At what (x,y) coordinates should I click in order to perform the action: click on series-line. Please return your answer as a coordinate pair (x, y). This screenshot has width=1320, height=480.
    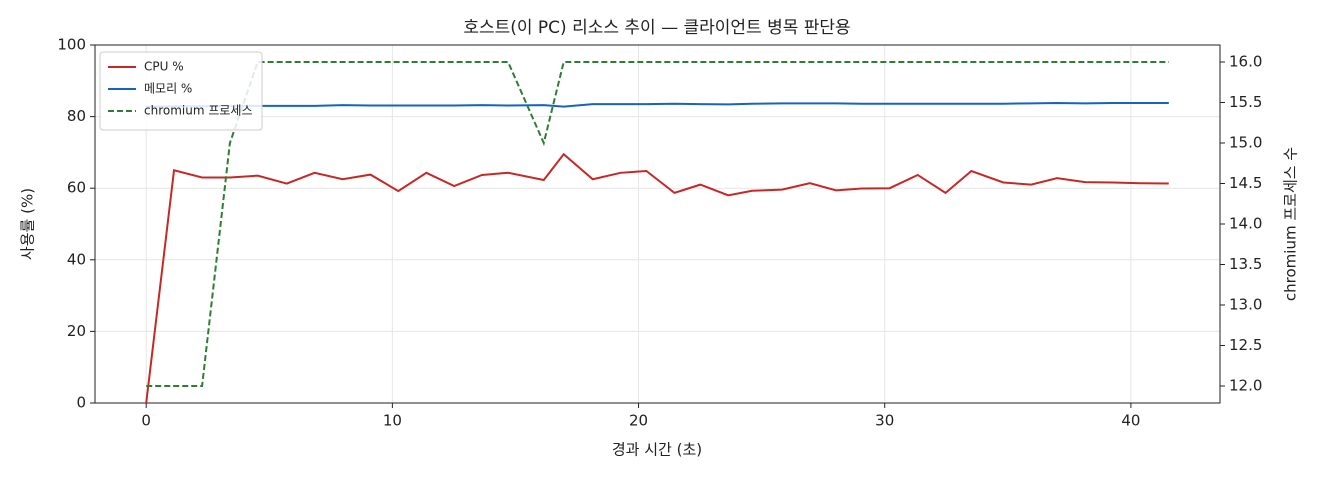
    Looking at the image, I should click on (657, 104).